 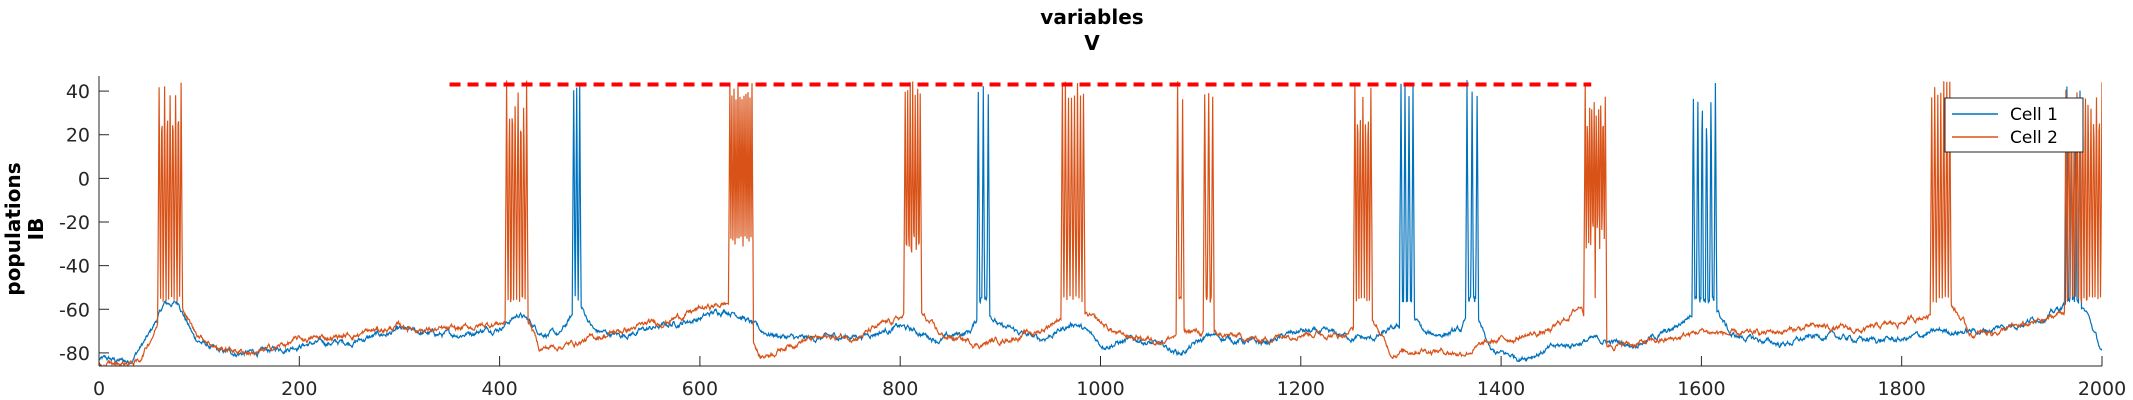 I want to click on legend: Cell 1 Cell 2, so click(x=2014, y=125).